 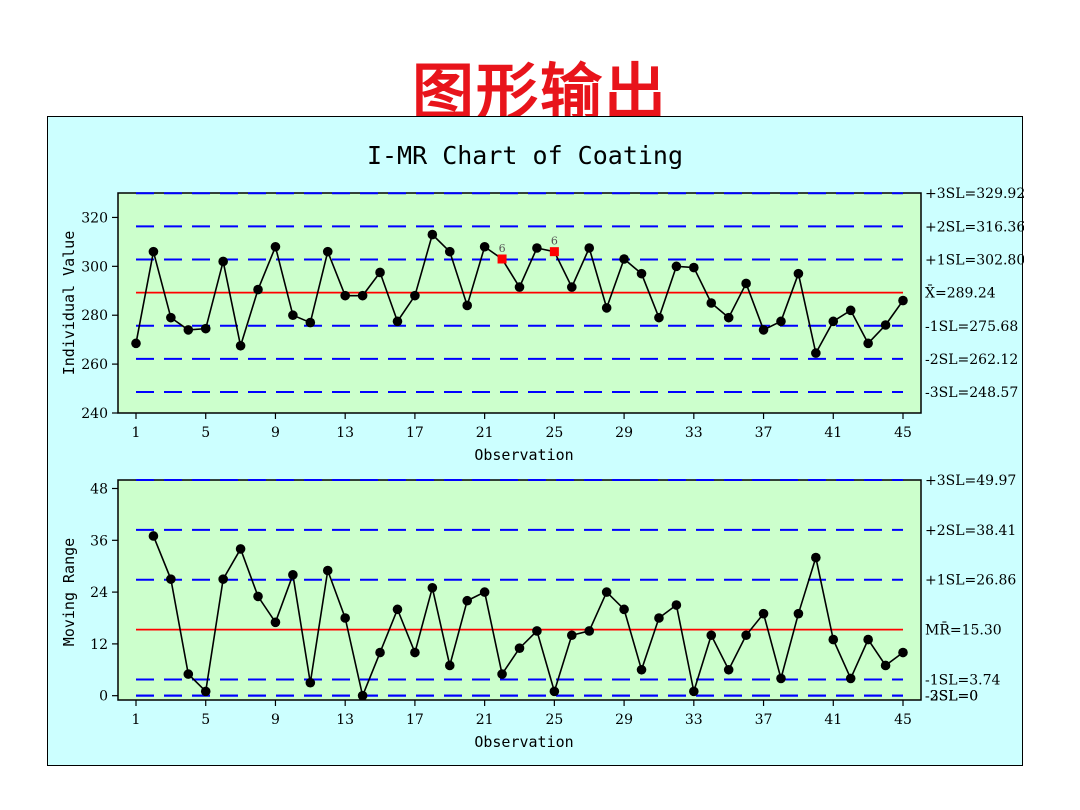 What do you see at coordinates (971, 327) in the screenshot?
I see `individuals-limit-label: -1SL=275.68` at bounding box center [971, 327].